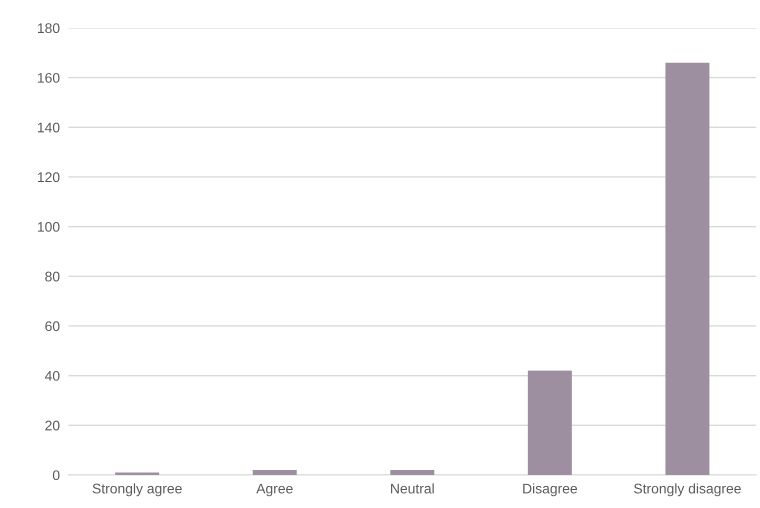 This screenshot has width=760, height=508. Describe the element at coordinates (550, 489) in the screenshot. I see `x-tick-label: Disagree` at that location.